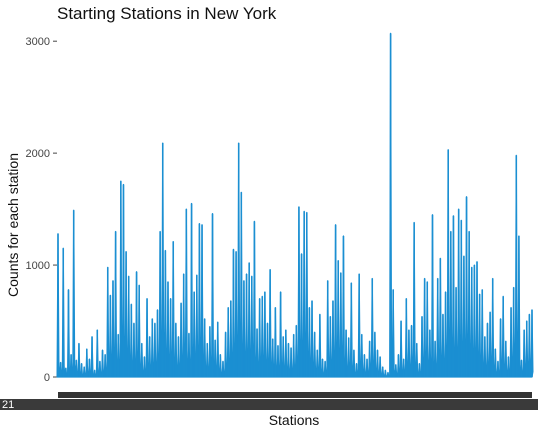 This screenshot has height=435, width=538. I want to click on x-axis-label: Stations, so click(294, 420).